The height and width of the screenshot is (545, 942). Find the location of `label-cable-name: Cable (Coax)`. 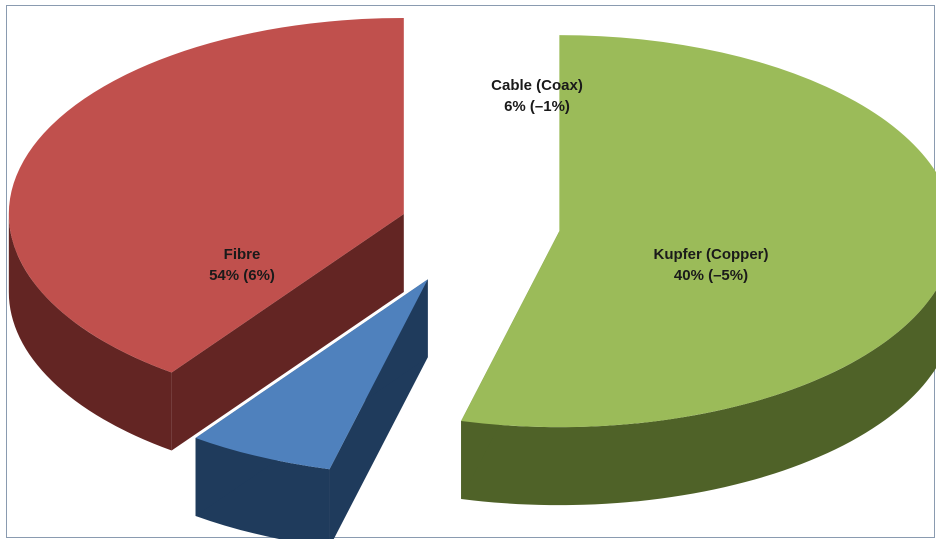

label-cable-name: Cable (Coax) is located at coordinates (537, 85).